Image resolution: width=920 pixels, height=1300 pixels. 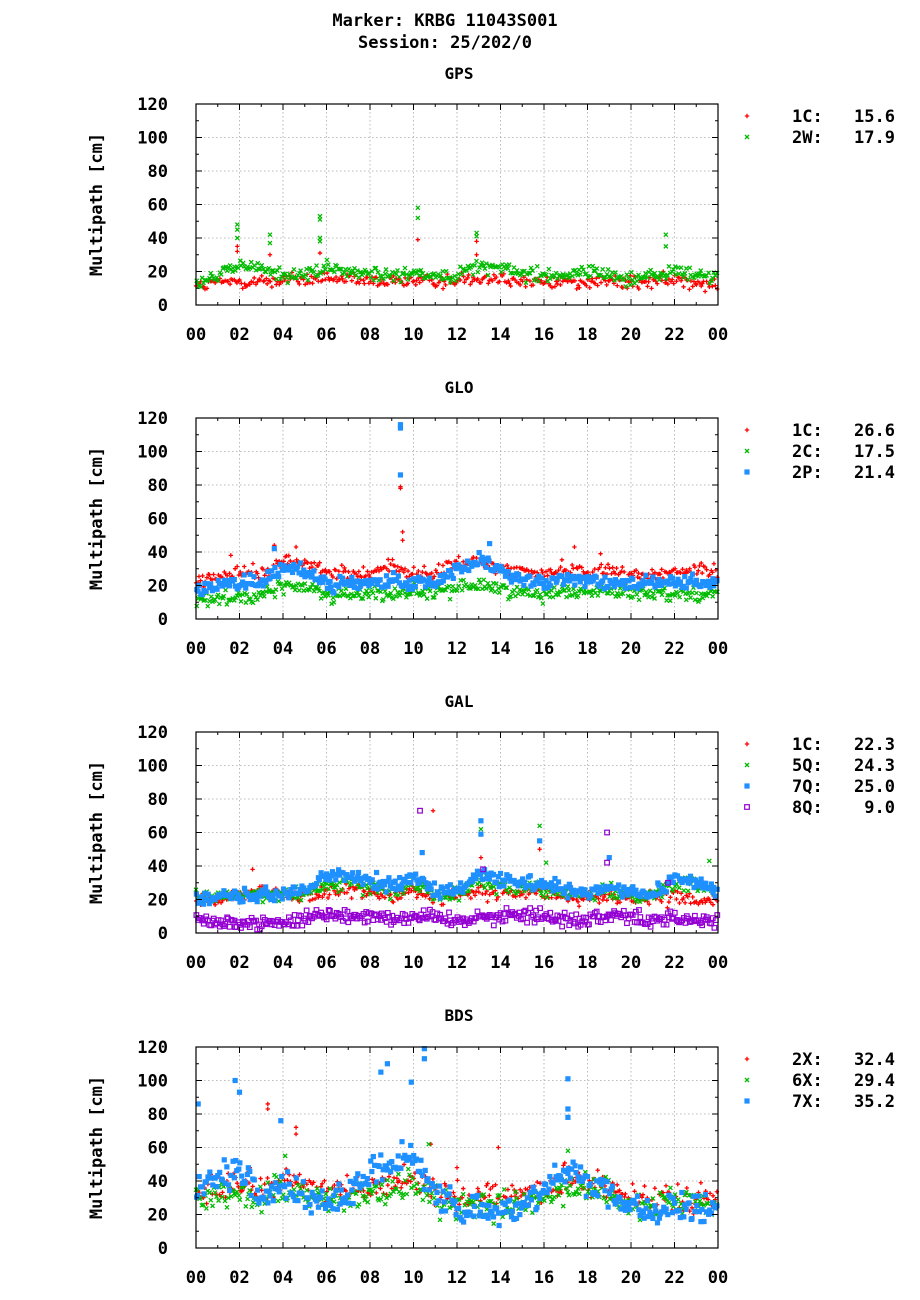 What do you see at coordinates (158, 834) in the screenshot?
I see `gal-ytick-label: 60` at bounding box center [158, 834].